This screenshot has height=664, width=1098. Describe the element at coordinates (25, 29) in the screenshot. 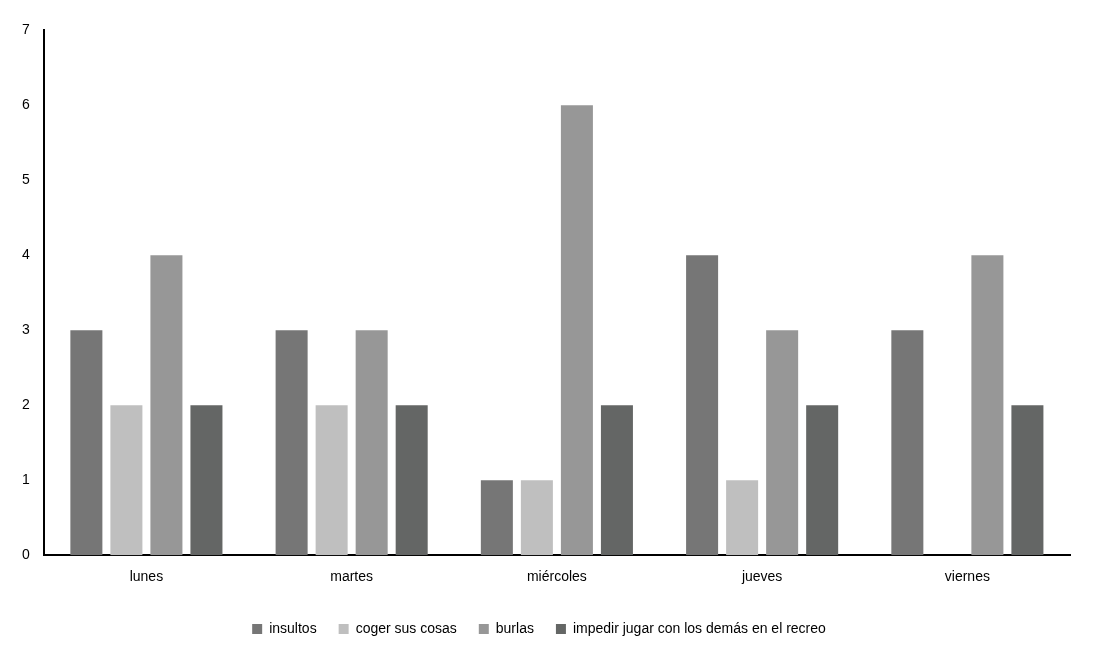

I see `y-tick-label: 7` at that location.